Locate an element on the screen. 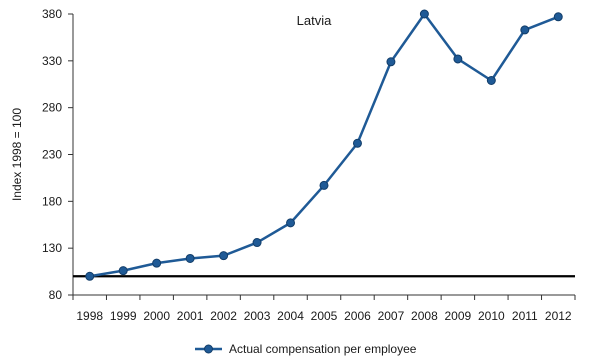 The height and width of the screenshot is (361, 592). x-tick-label: 2007 is located at coordinates (391, 316).